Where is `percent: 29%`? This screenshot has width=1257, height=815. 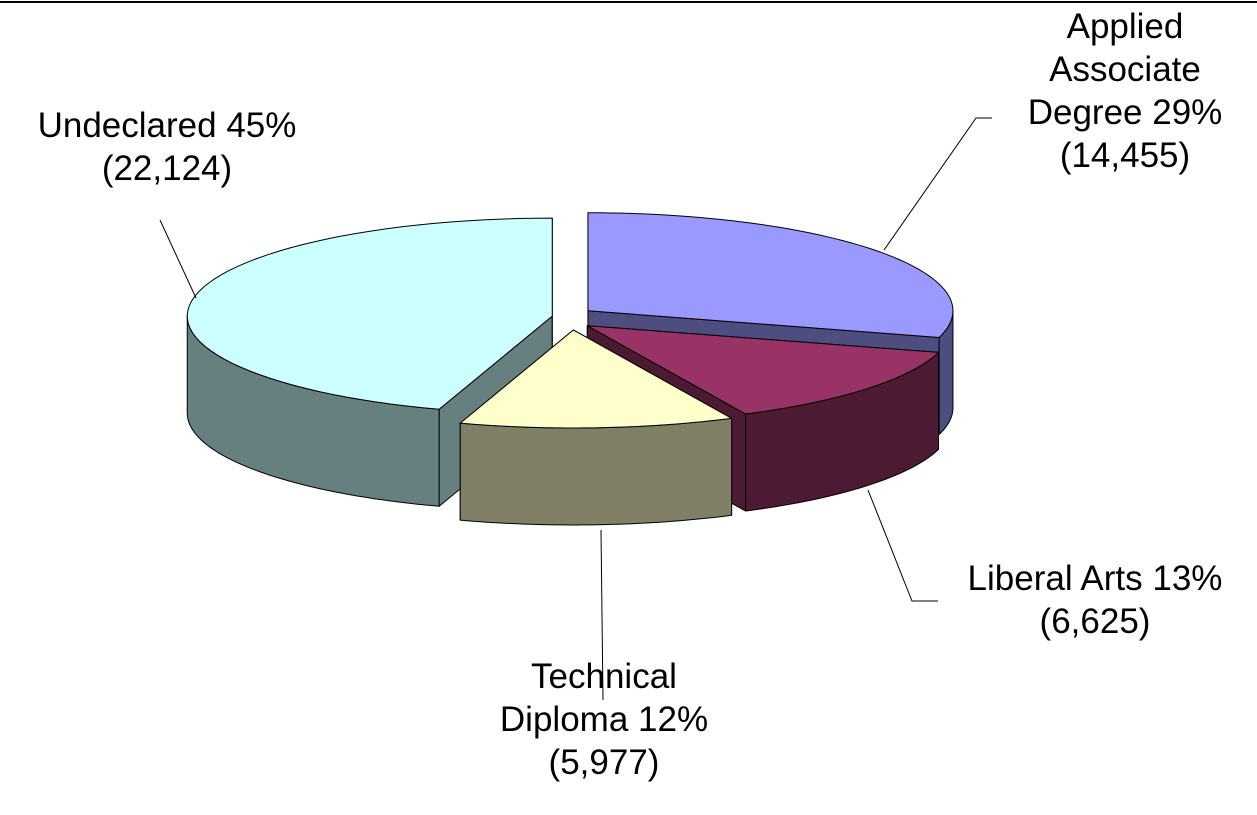 percent: 29% is located at coordinates (1187, 112).